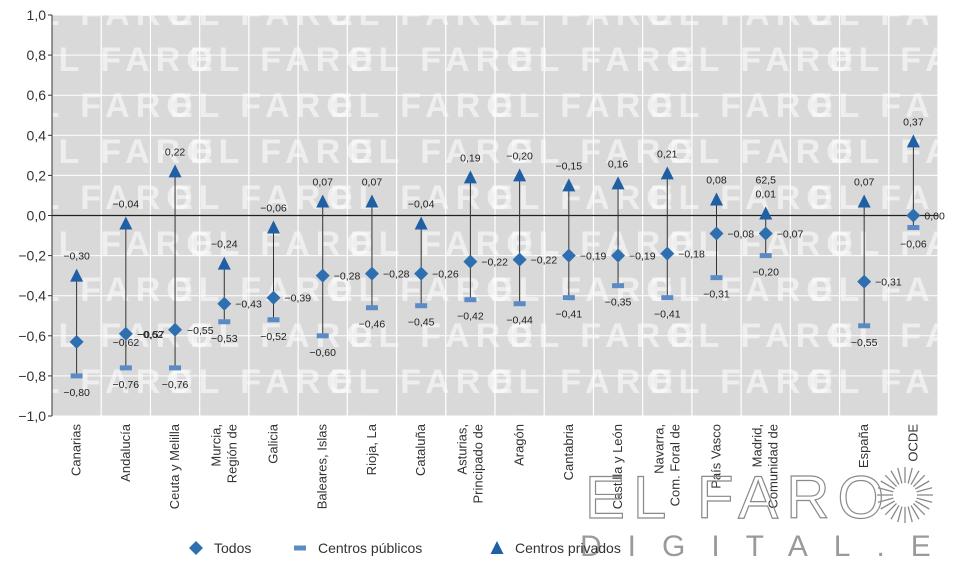 The width and height of the screenshot is (955, 568). Describe the element at coordinates (934, 217) in the screenshot. I see `todos-data-label: 0,00` at that location.